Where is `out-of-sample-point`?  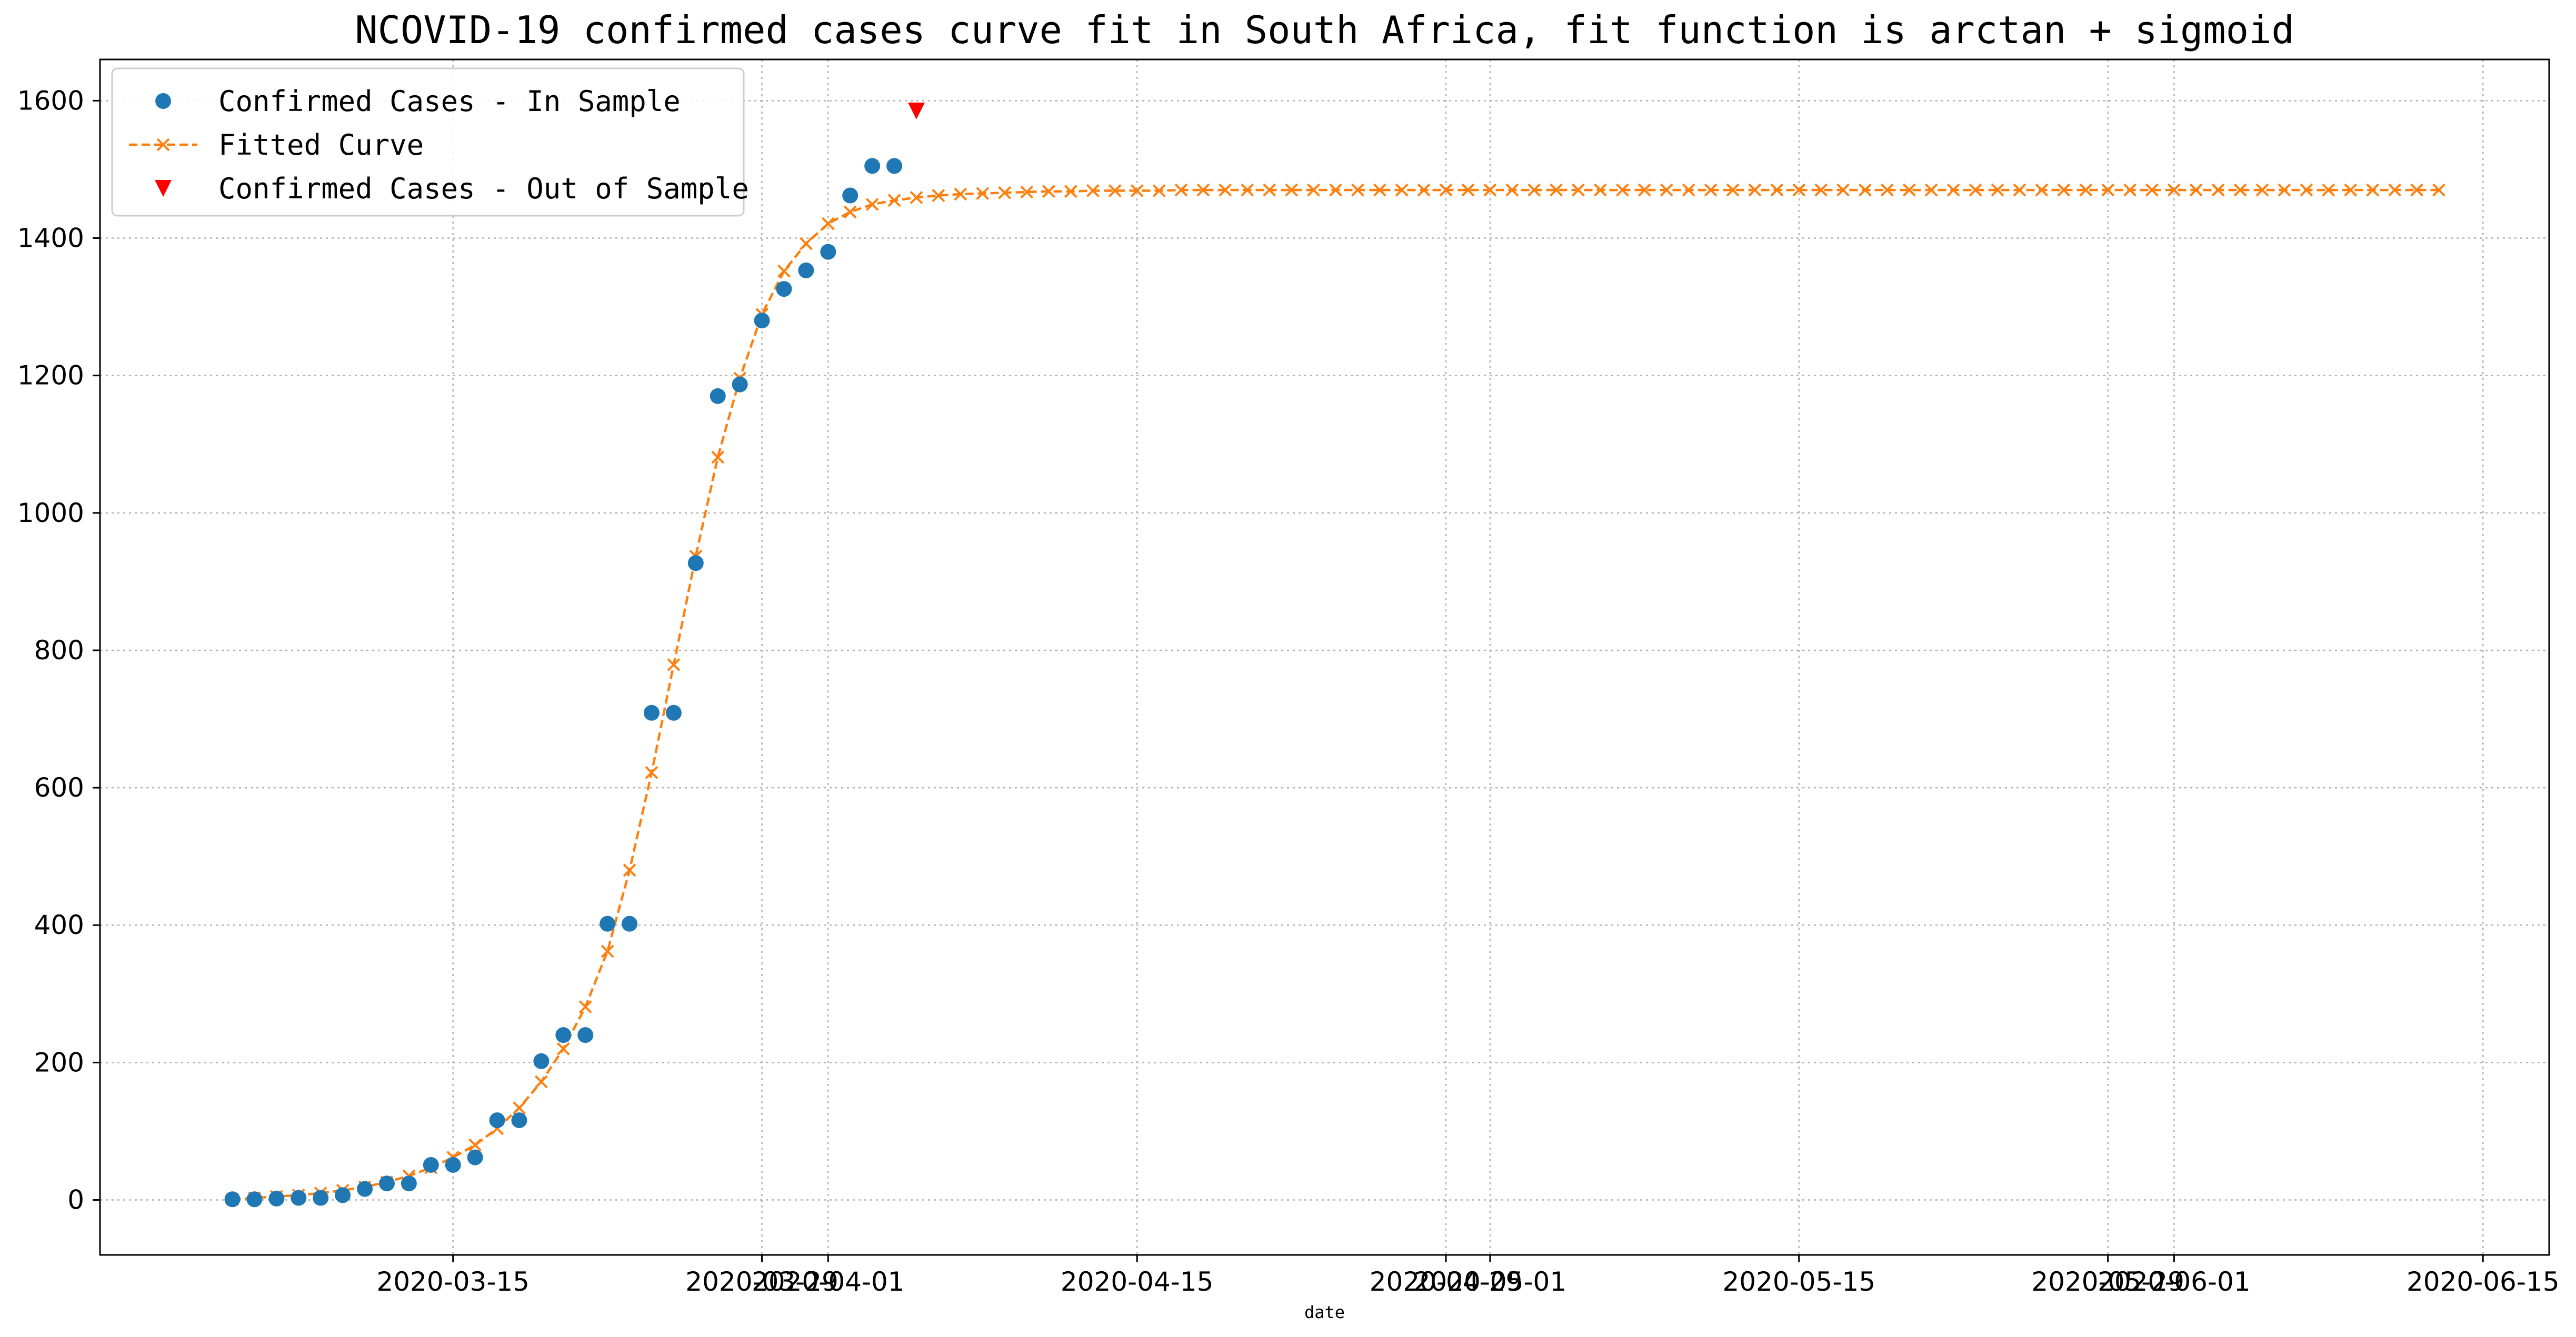
out-of-sample-point is located at coordinates (917, 110).